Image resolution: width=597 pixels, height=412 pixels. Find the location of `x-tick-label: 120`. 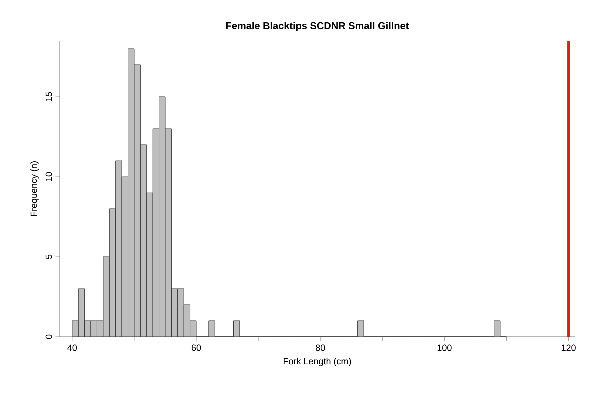

x-tick-label: 120 is located at coordinates (569, 348).